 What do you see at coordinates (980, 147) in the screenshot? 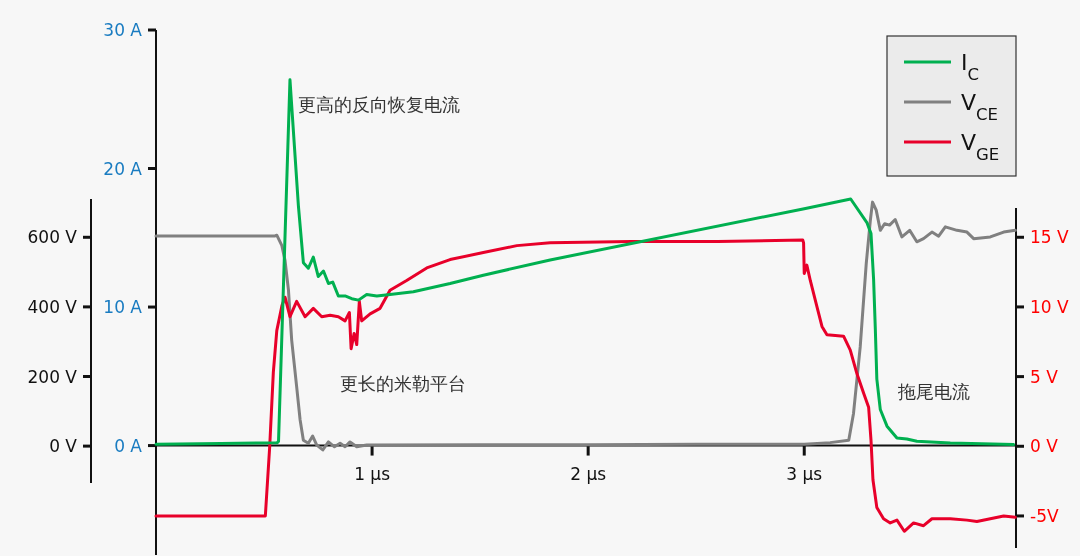
I see `legend-label: V$_{GE}$` at bounding box center [980, 147].